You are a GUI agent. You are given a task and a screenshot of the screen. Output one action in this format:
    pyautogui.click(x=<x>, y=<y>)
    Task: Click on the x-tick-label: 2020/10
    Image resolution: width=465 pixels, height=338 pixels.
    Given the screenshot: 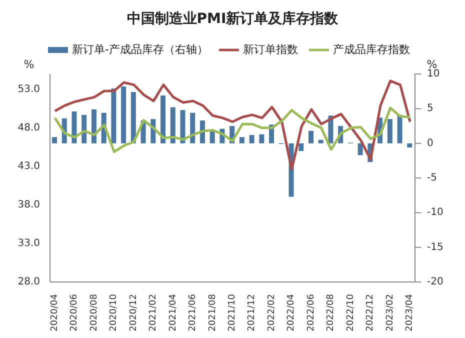 What is the action you would take?
    pyautogui.click(x=114, y=313)
    